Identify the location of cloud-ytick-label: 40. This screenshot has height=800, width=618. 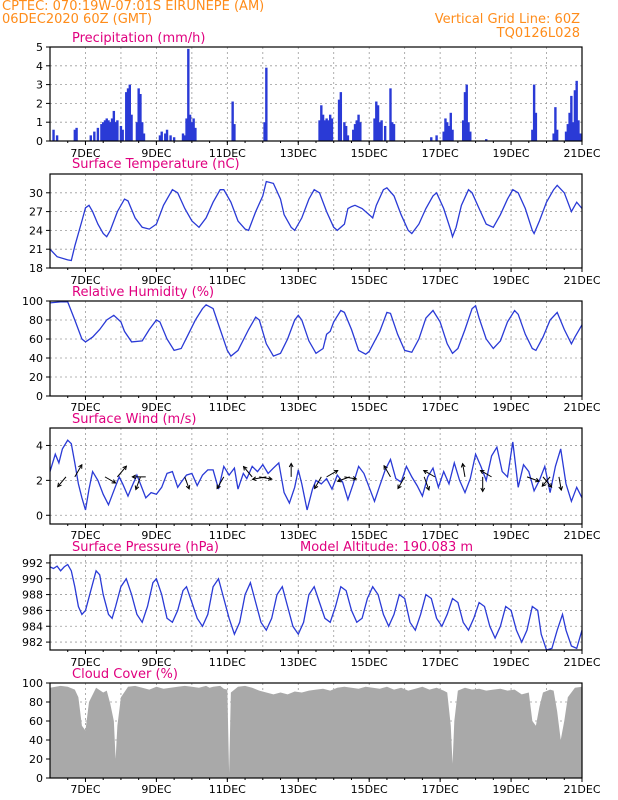
(36, 740).